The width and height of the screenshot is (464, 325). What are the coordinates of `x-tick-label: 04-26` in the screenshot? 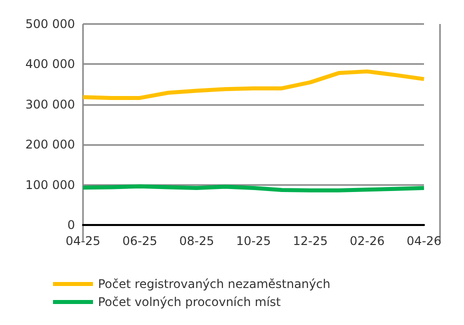 It's located at (424, 241).